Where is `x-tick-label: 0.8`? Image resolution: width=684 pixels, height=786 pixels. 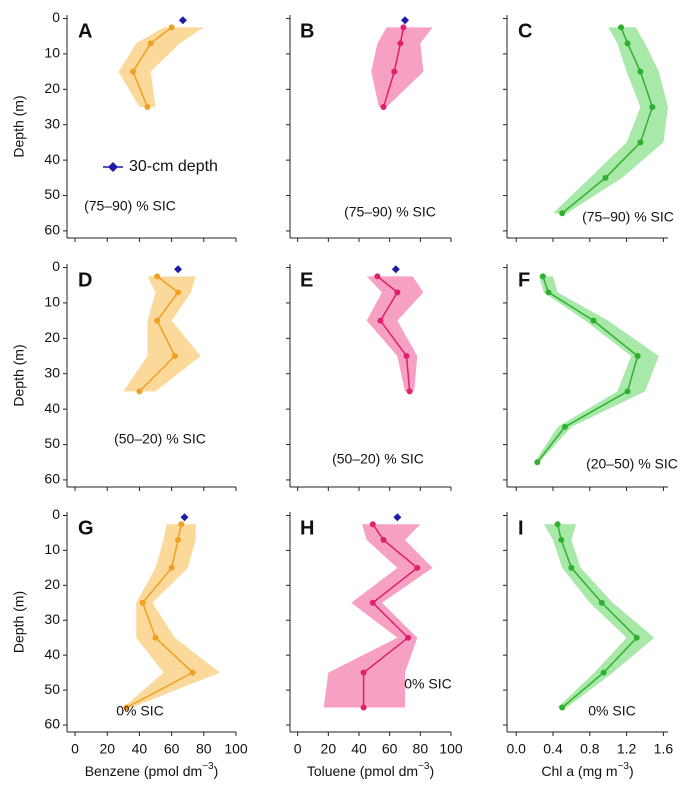
x-tick-label: 0.8 is located at coordinates (590, 749).